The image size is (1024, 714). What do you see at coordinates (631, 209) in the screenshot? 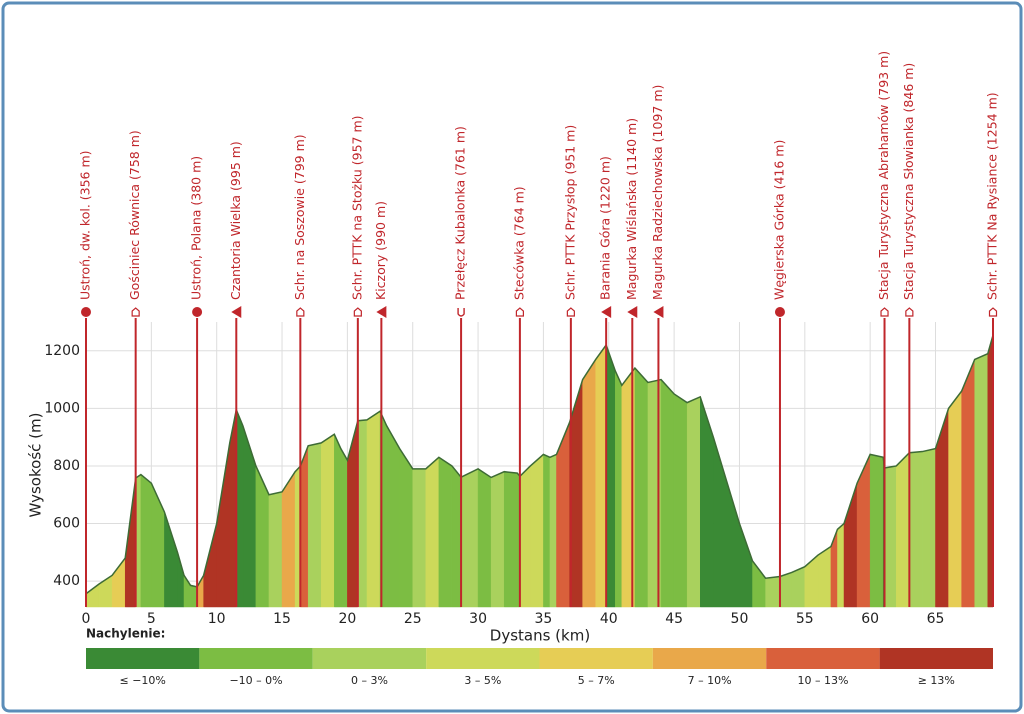
I see `waypoint-label: Magurka Wiślańska (1140 m)` at bounding box center [631, 209].